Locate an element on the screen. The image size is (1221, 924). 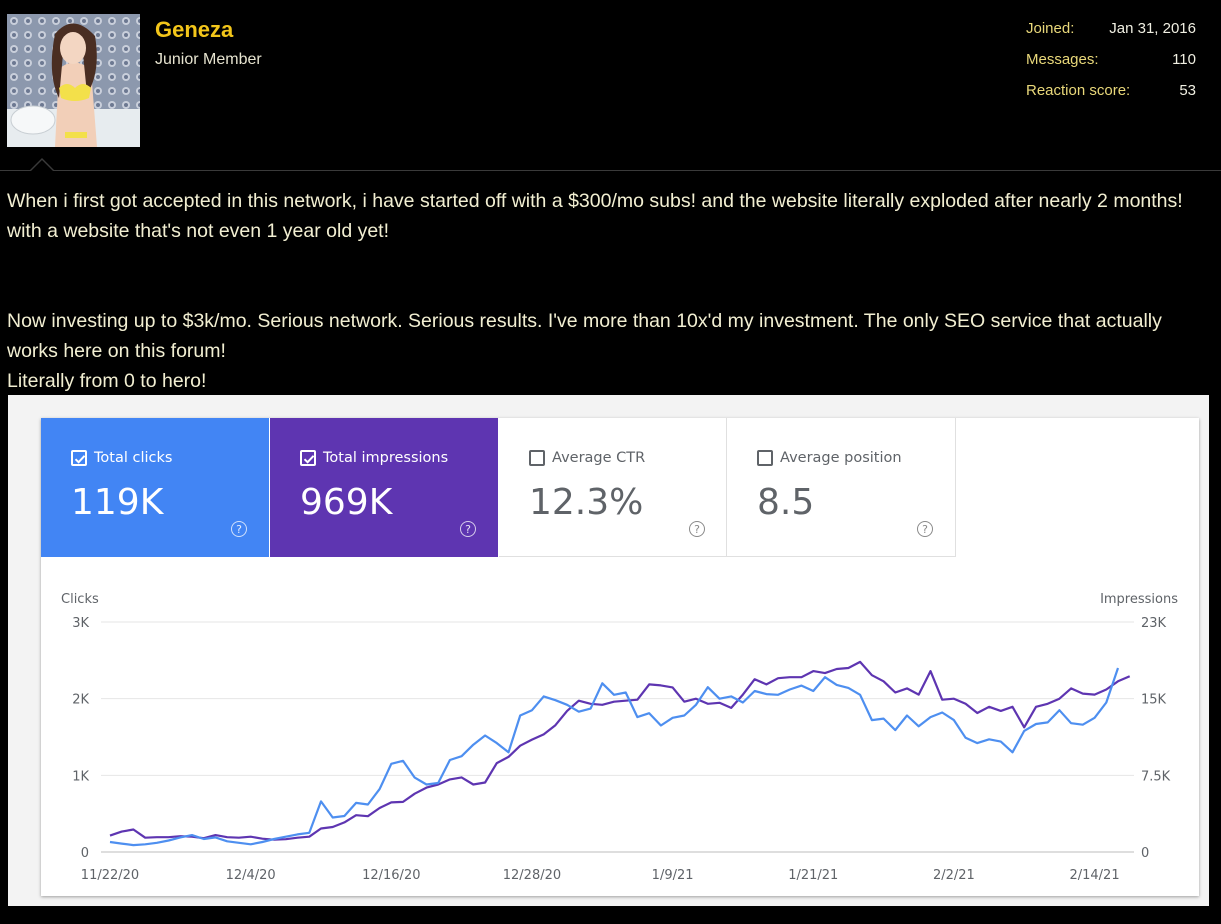
metric-average-ctr: Average CTR 12.3% ? is located at coordinates (613, 487).